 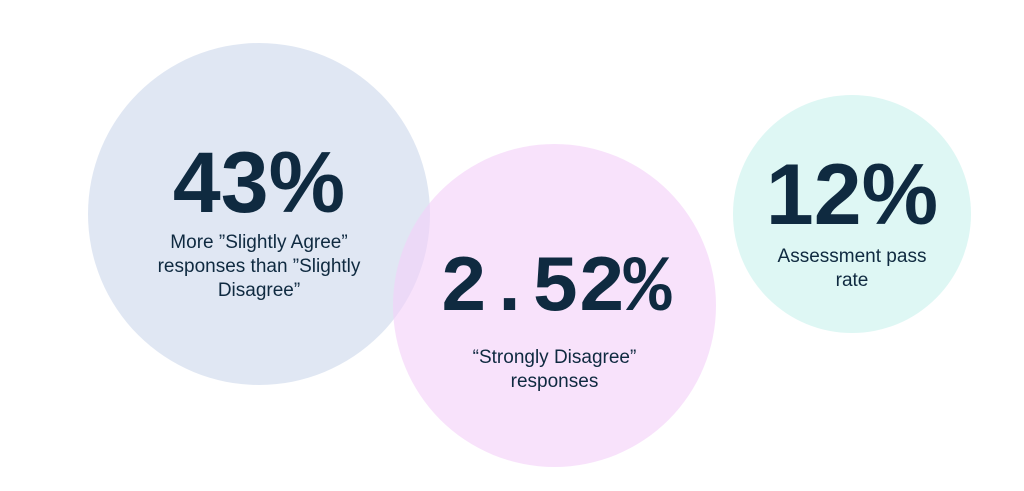 What do you see at coordinates (852, 195) in the screenshot?
I see `stat-value: 12%` at bounding box center [852, 195].